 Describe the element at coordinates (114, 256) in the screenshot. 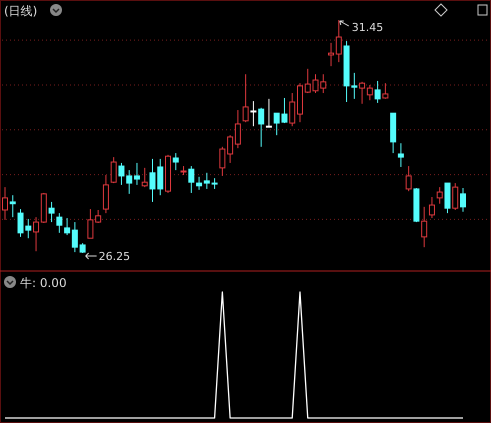

I see `annotation: 26.25` at that location.